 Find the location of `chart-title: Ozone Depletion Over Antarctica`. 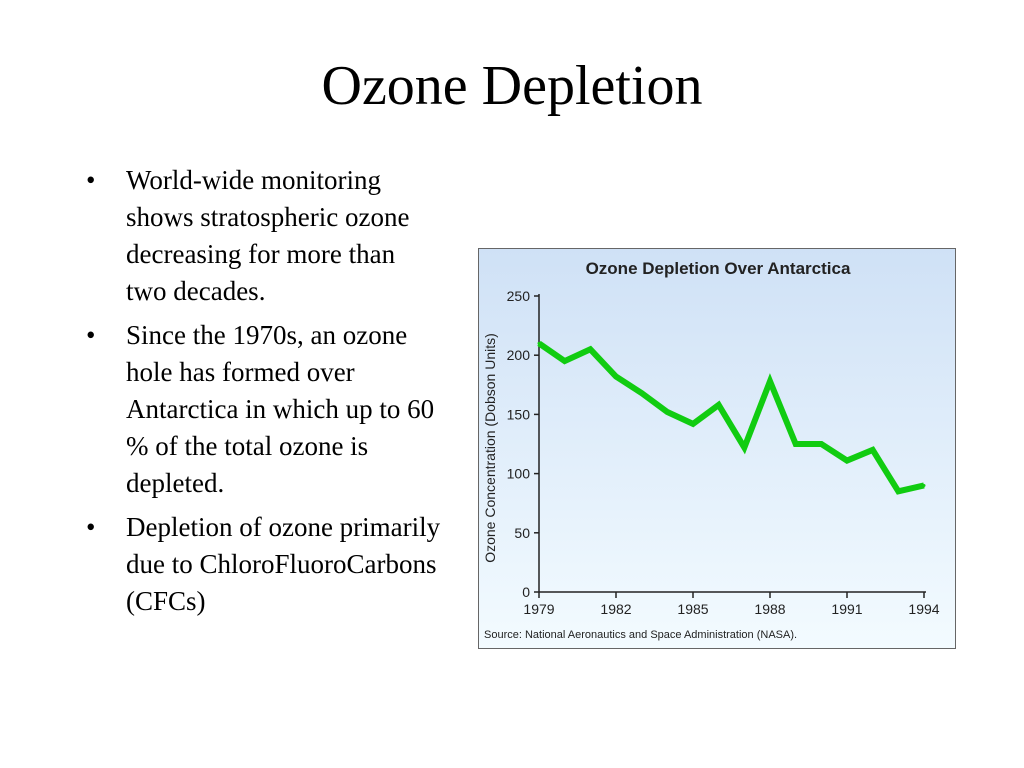

chart-title: Ozone Depletion Over Antarctica is located at coordinates (718, 268).